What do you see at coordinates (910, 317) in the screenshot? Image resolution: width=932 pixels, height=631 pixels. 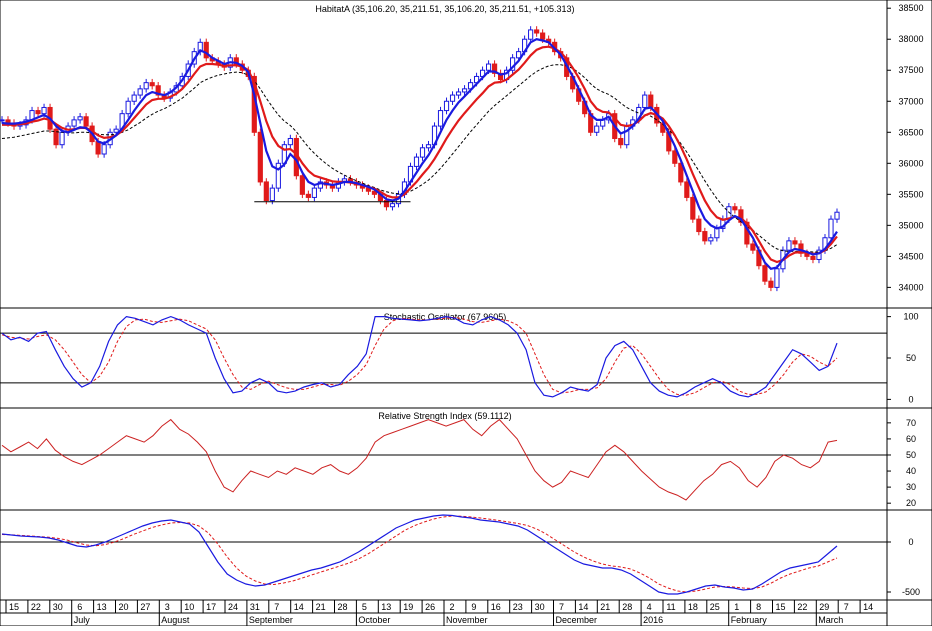 I see `stochastic-axis-tick-label: 100` at bounding box center [910, 317].